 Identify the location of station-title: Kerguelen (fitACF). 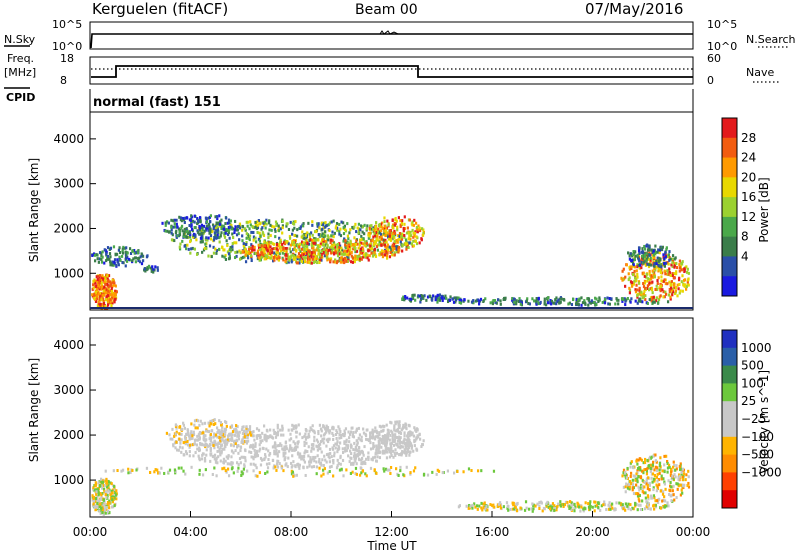
(160, 9).